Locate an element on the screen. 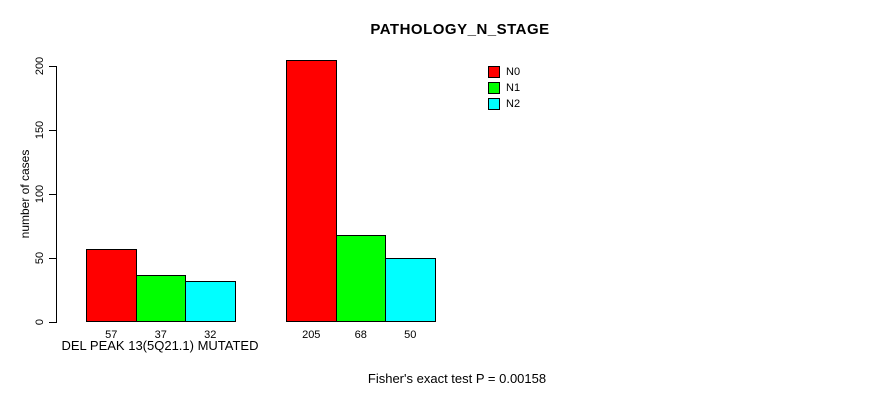 The image size is (890, 400). legend-swatch-n0 is located at coordinates (494, 72).